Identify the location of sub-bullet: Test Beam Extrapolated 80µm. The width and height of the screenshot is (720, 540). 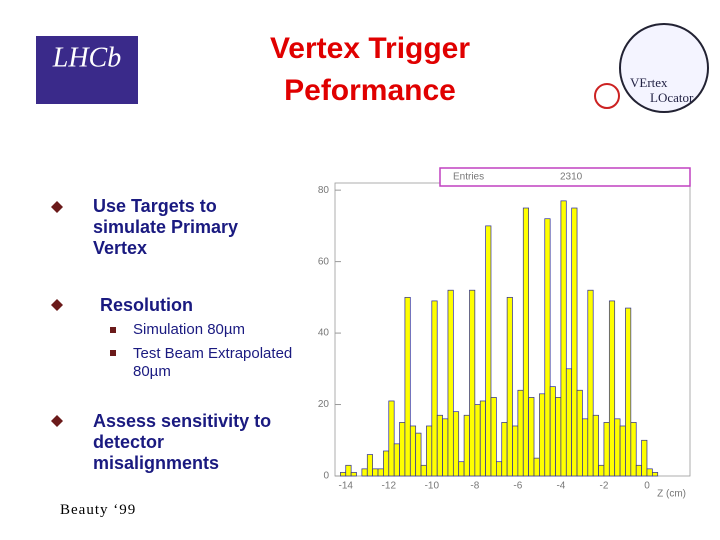
(213, 362).